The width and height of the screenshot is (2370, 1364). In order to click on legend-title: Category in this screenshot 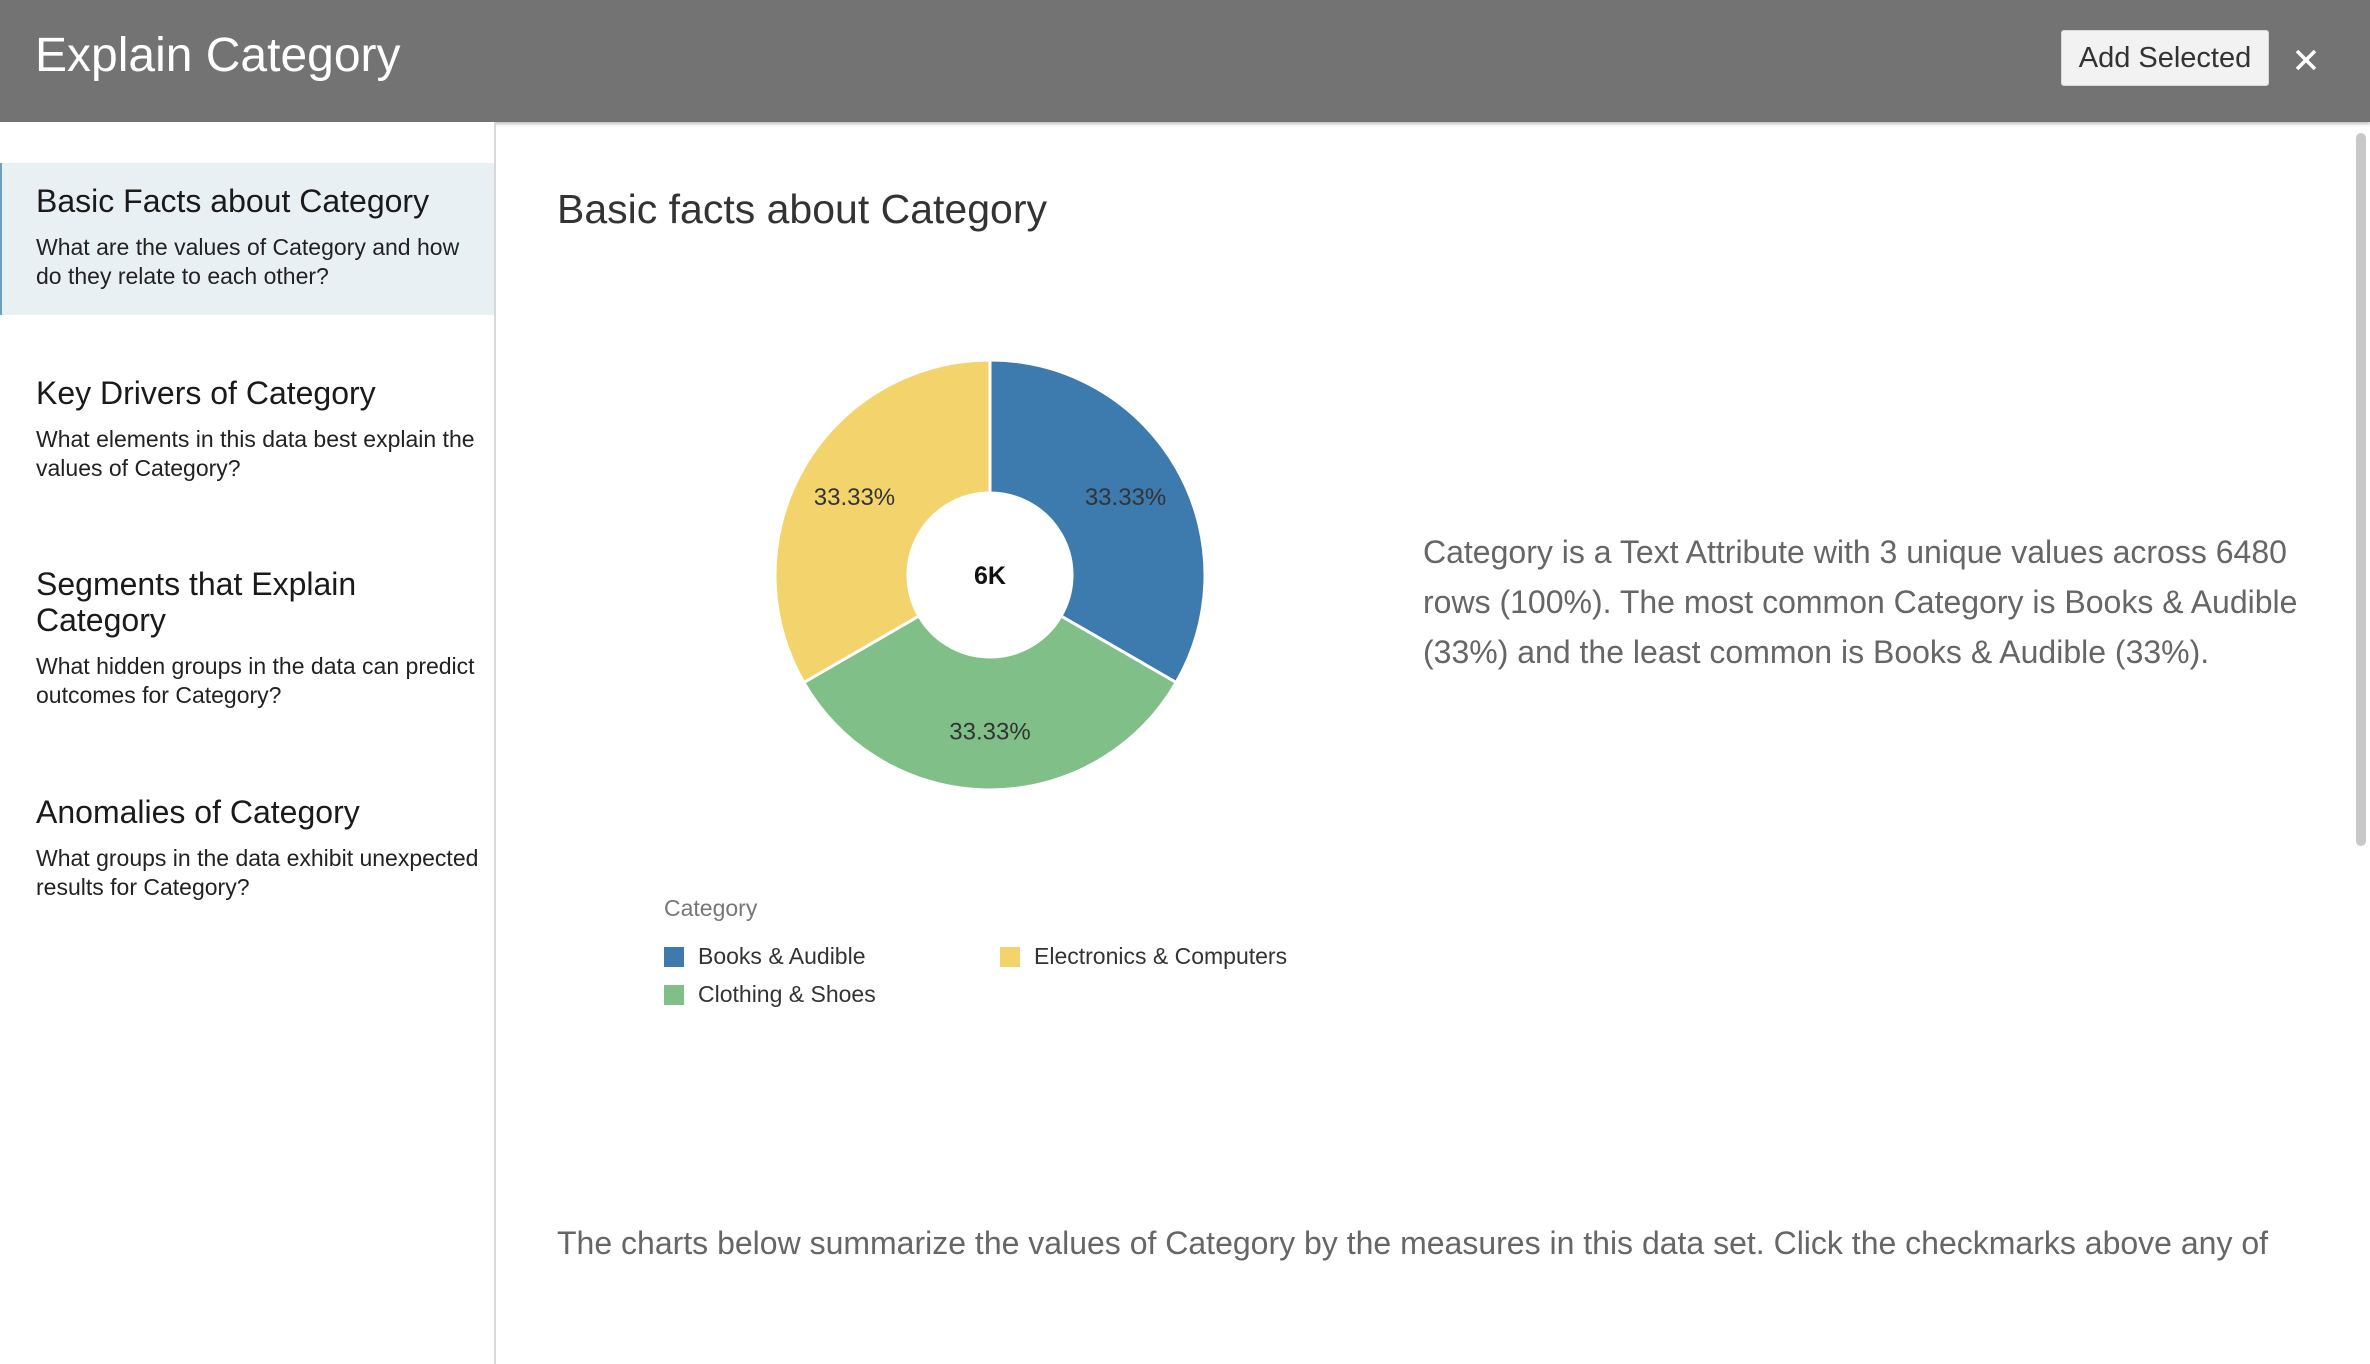, I will do `click(711, 908)`.